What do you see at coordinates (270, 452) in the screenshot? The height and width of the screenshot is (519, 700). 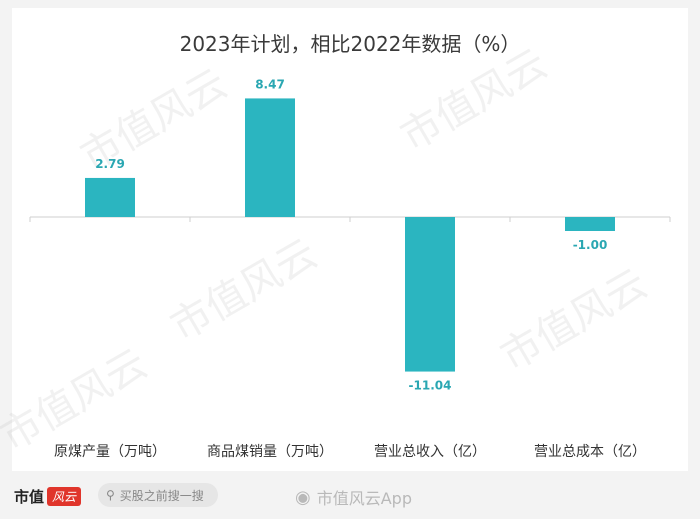 I see `category-label: 商品煤销量（万吨）` at bounding box center [270, 452].